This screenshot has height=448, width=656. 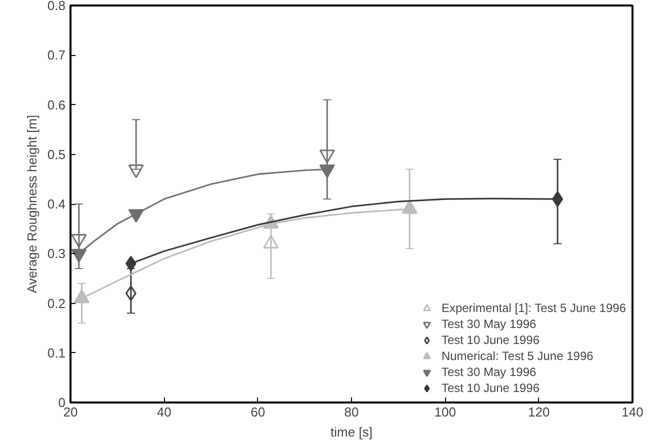 What do you see at coordinates (56, 303) in the screenshot?
I see `y-tick-label: 0.2` at bounding box center [56, 303].